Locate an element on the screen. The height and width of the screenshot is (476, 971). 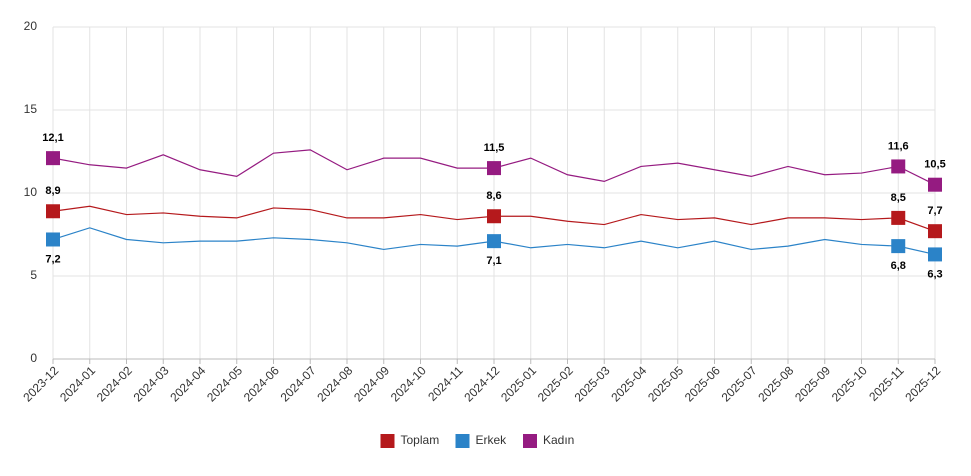
x-tick-label: 2025-09 is located at coordinates (812, 383).